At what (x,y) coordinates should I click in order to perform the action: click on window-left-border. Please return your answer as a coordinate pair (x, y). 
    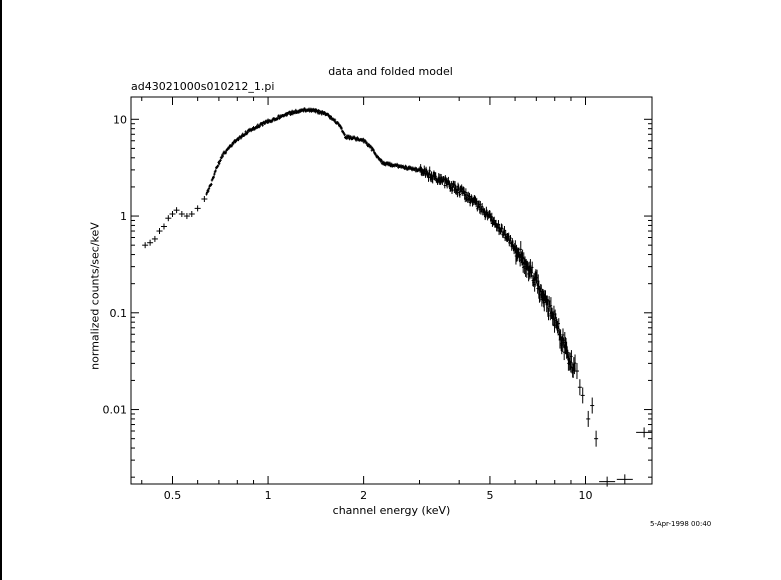
    Looking at the image, I should click on (1, 290).